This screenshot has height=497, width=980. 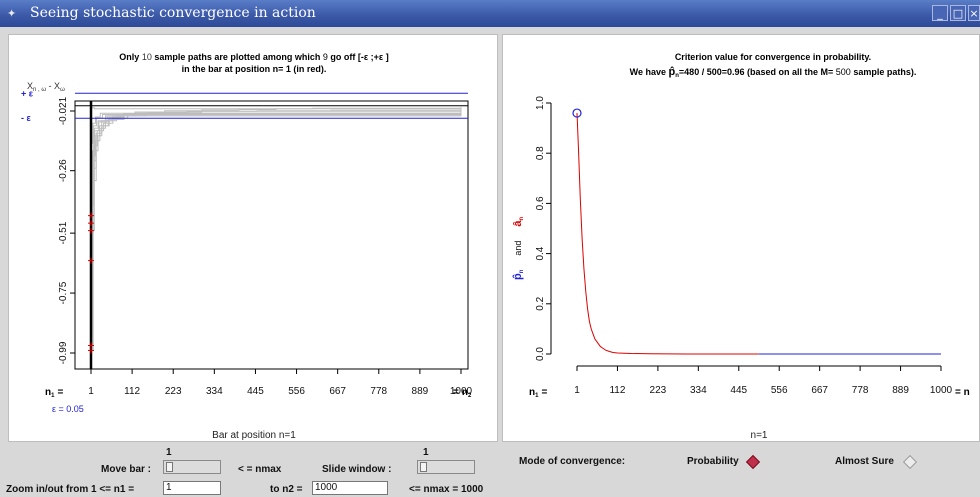 I want to click on move-bar-value: 1, so click(x=169, y=452).